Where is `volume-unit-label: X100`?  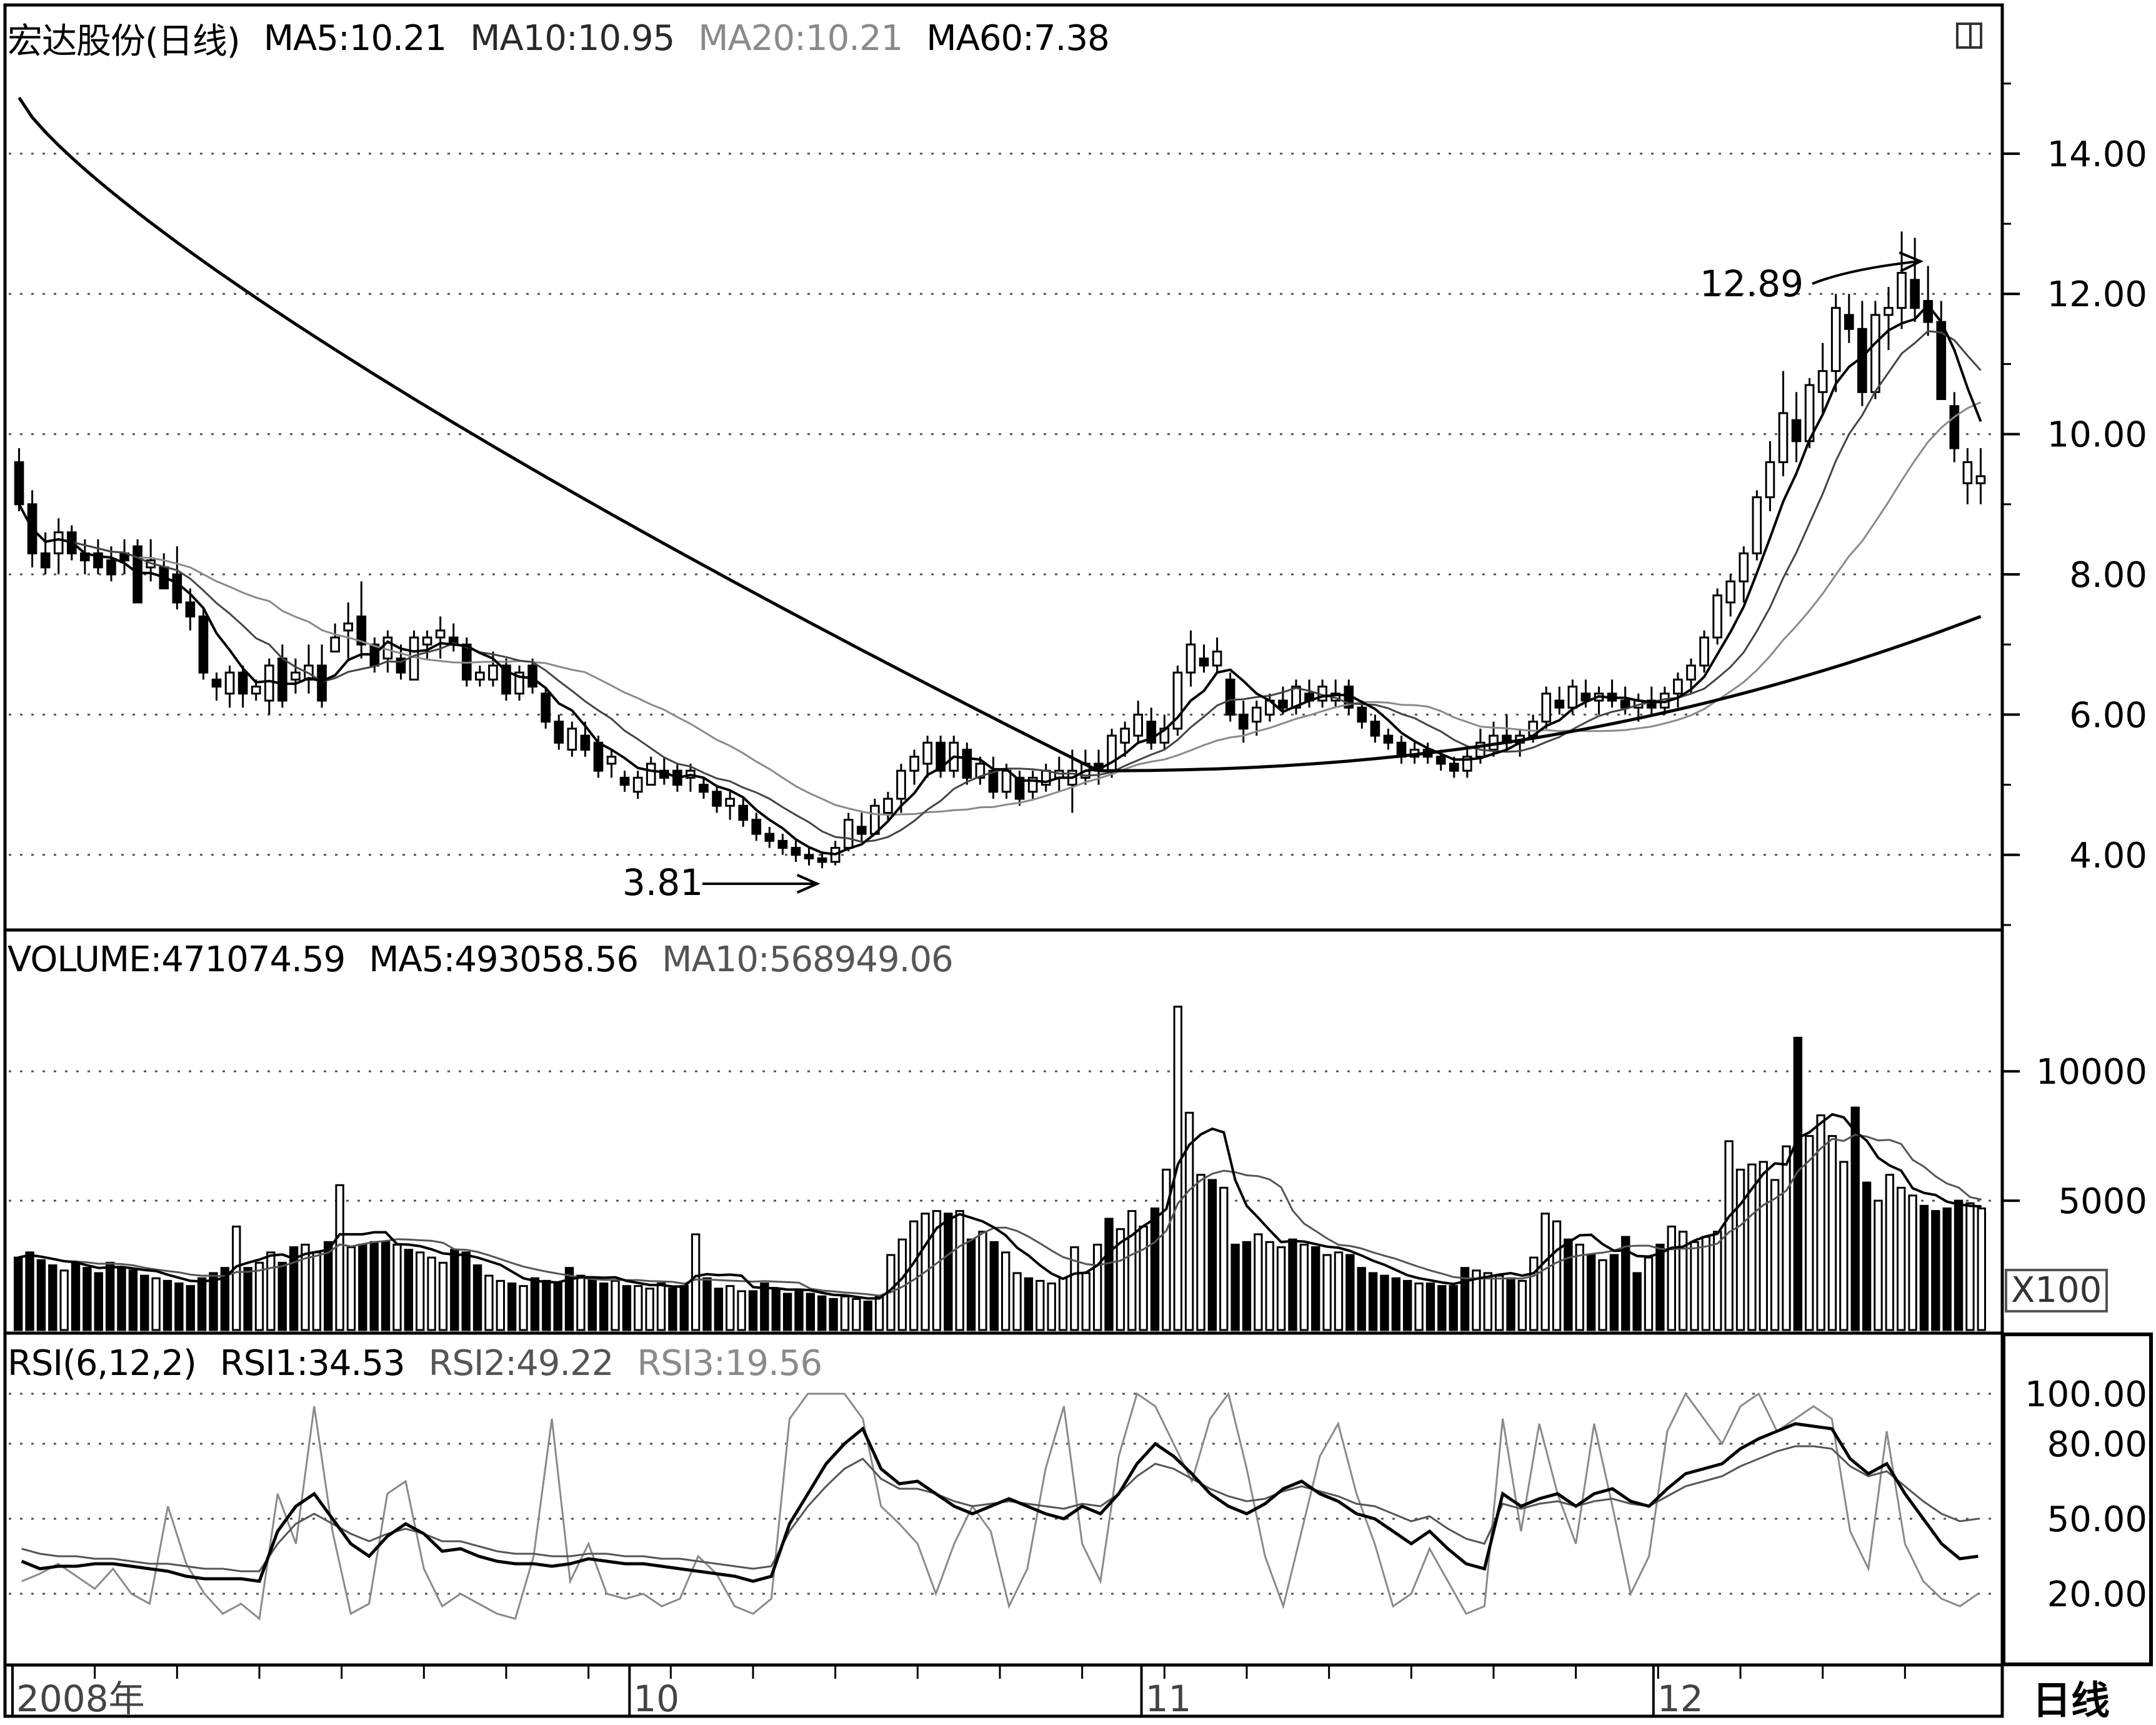
volume-unit-label: X100 is located at coordinates (2057, 1290).